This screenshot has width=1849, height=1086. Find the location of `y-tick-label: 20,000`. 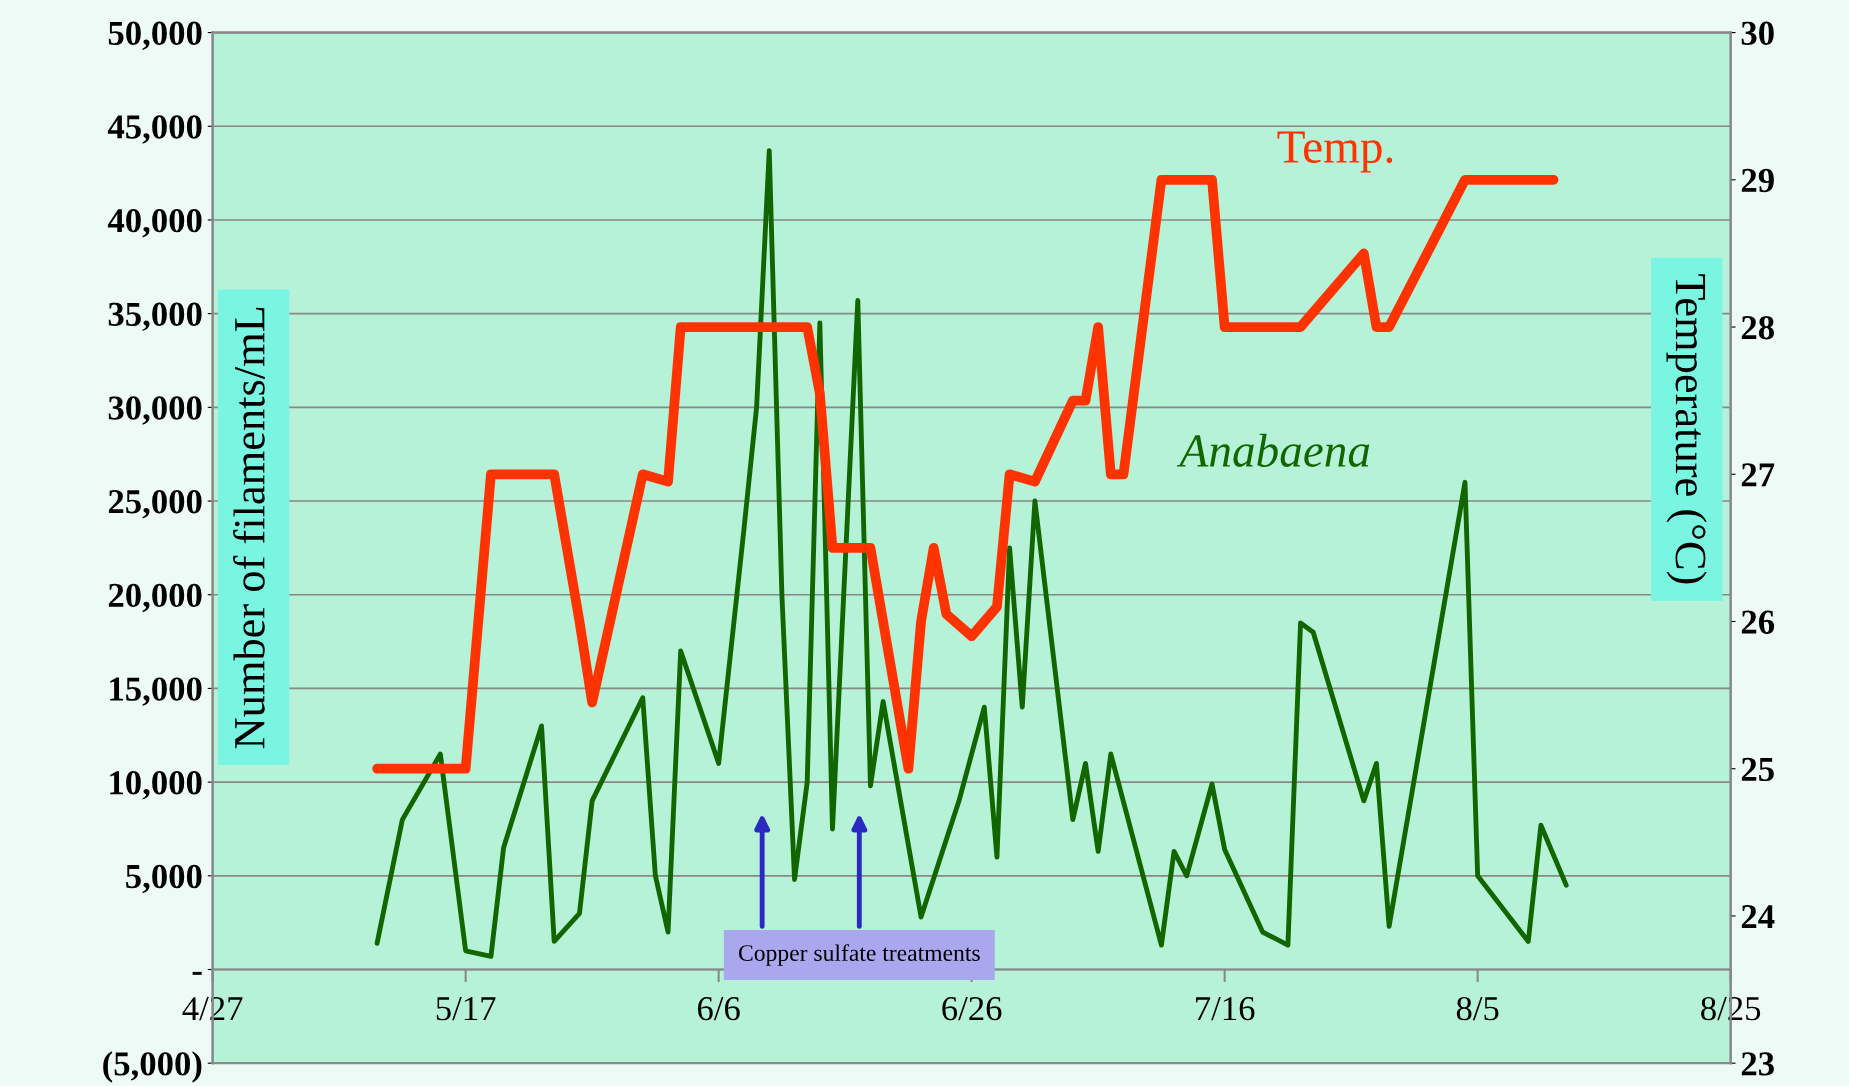

y-tick-label: 20,000 is located at coordinates (155, 598).